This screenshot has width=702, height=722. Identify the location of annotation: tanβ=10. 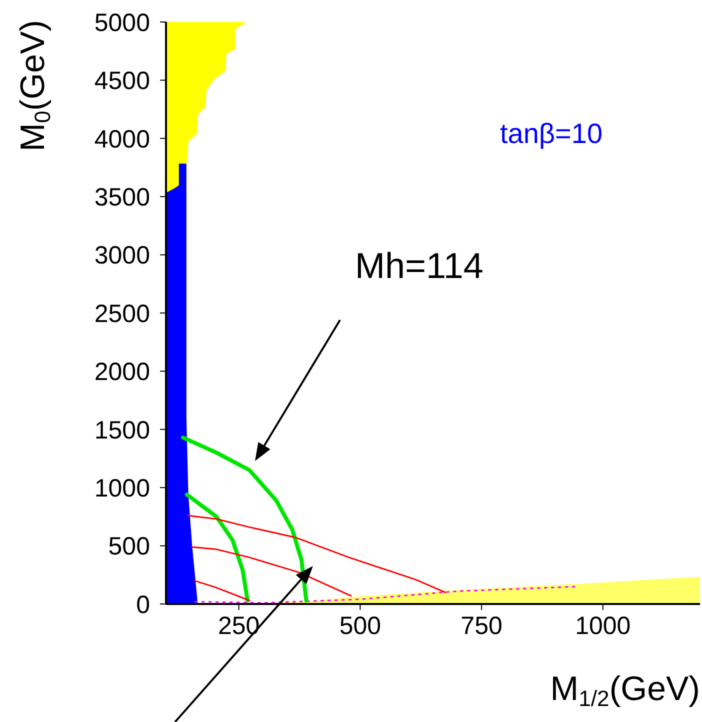
(551, 133).